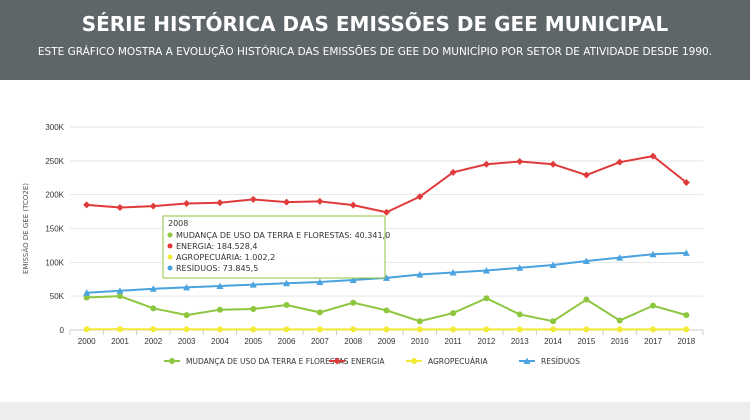 The width and height of the screenshot is (750, 420). What do you see at coordinates (217, 267) in the screenshot?
I see `tooltip-row: RESÍDUOS: 73.845,5` at bounding box center [217, 267].